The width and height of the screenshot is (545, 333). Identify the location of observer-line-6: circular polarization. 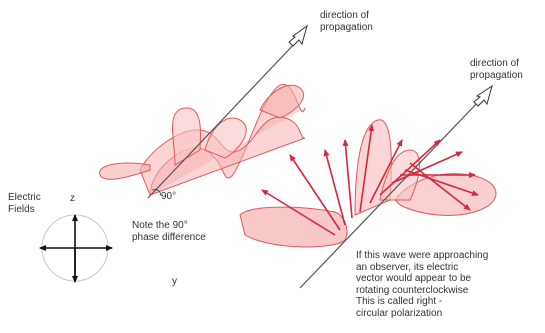
(399, 313).